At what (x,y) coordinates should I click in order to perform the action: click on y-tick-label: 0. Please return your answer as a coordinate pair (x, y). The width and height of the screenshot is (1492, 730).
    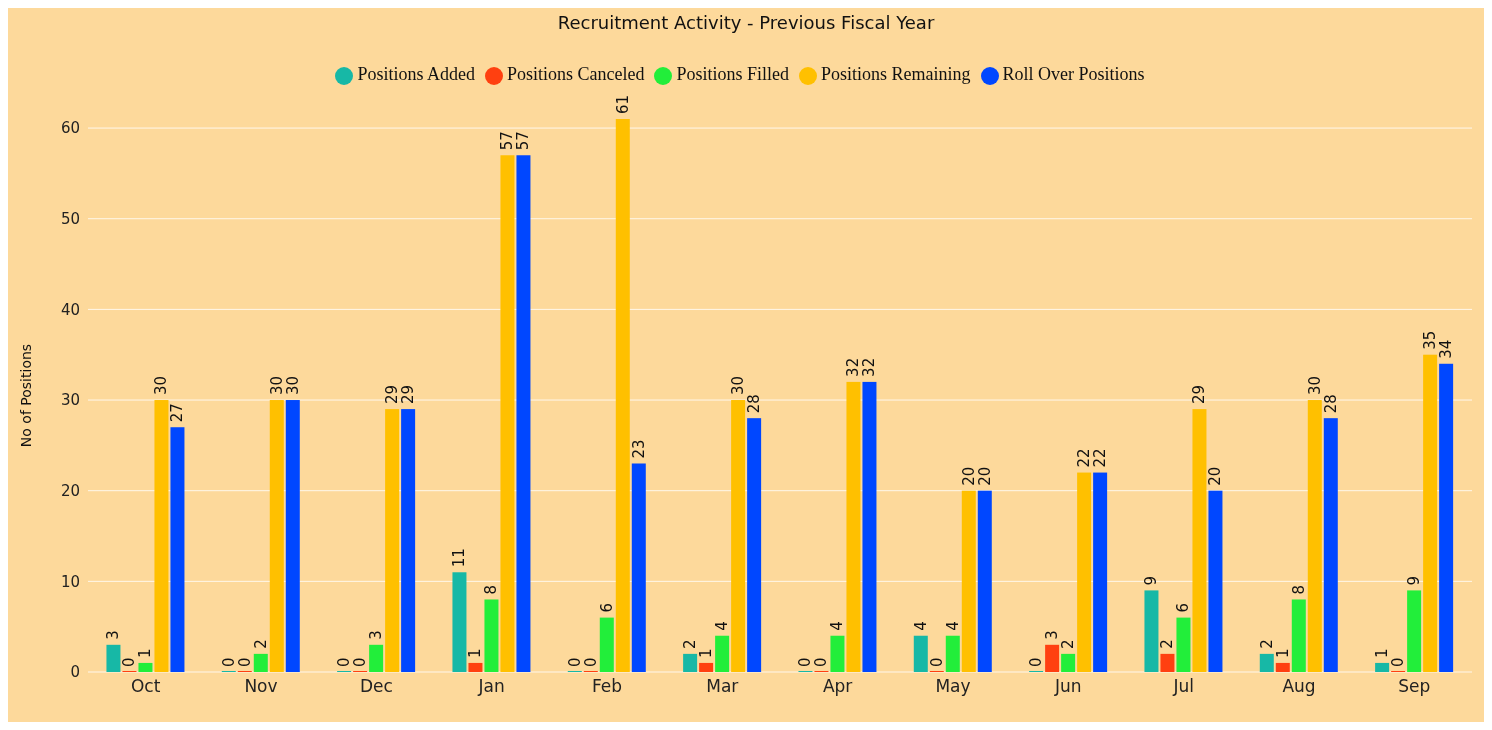
    Looking at the image, I should click on (75, 672).